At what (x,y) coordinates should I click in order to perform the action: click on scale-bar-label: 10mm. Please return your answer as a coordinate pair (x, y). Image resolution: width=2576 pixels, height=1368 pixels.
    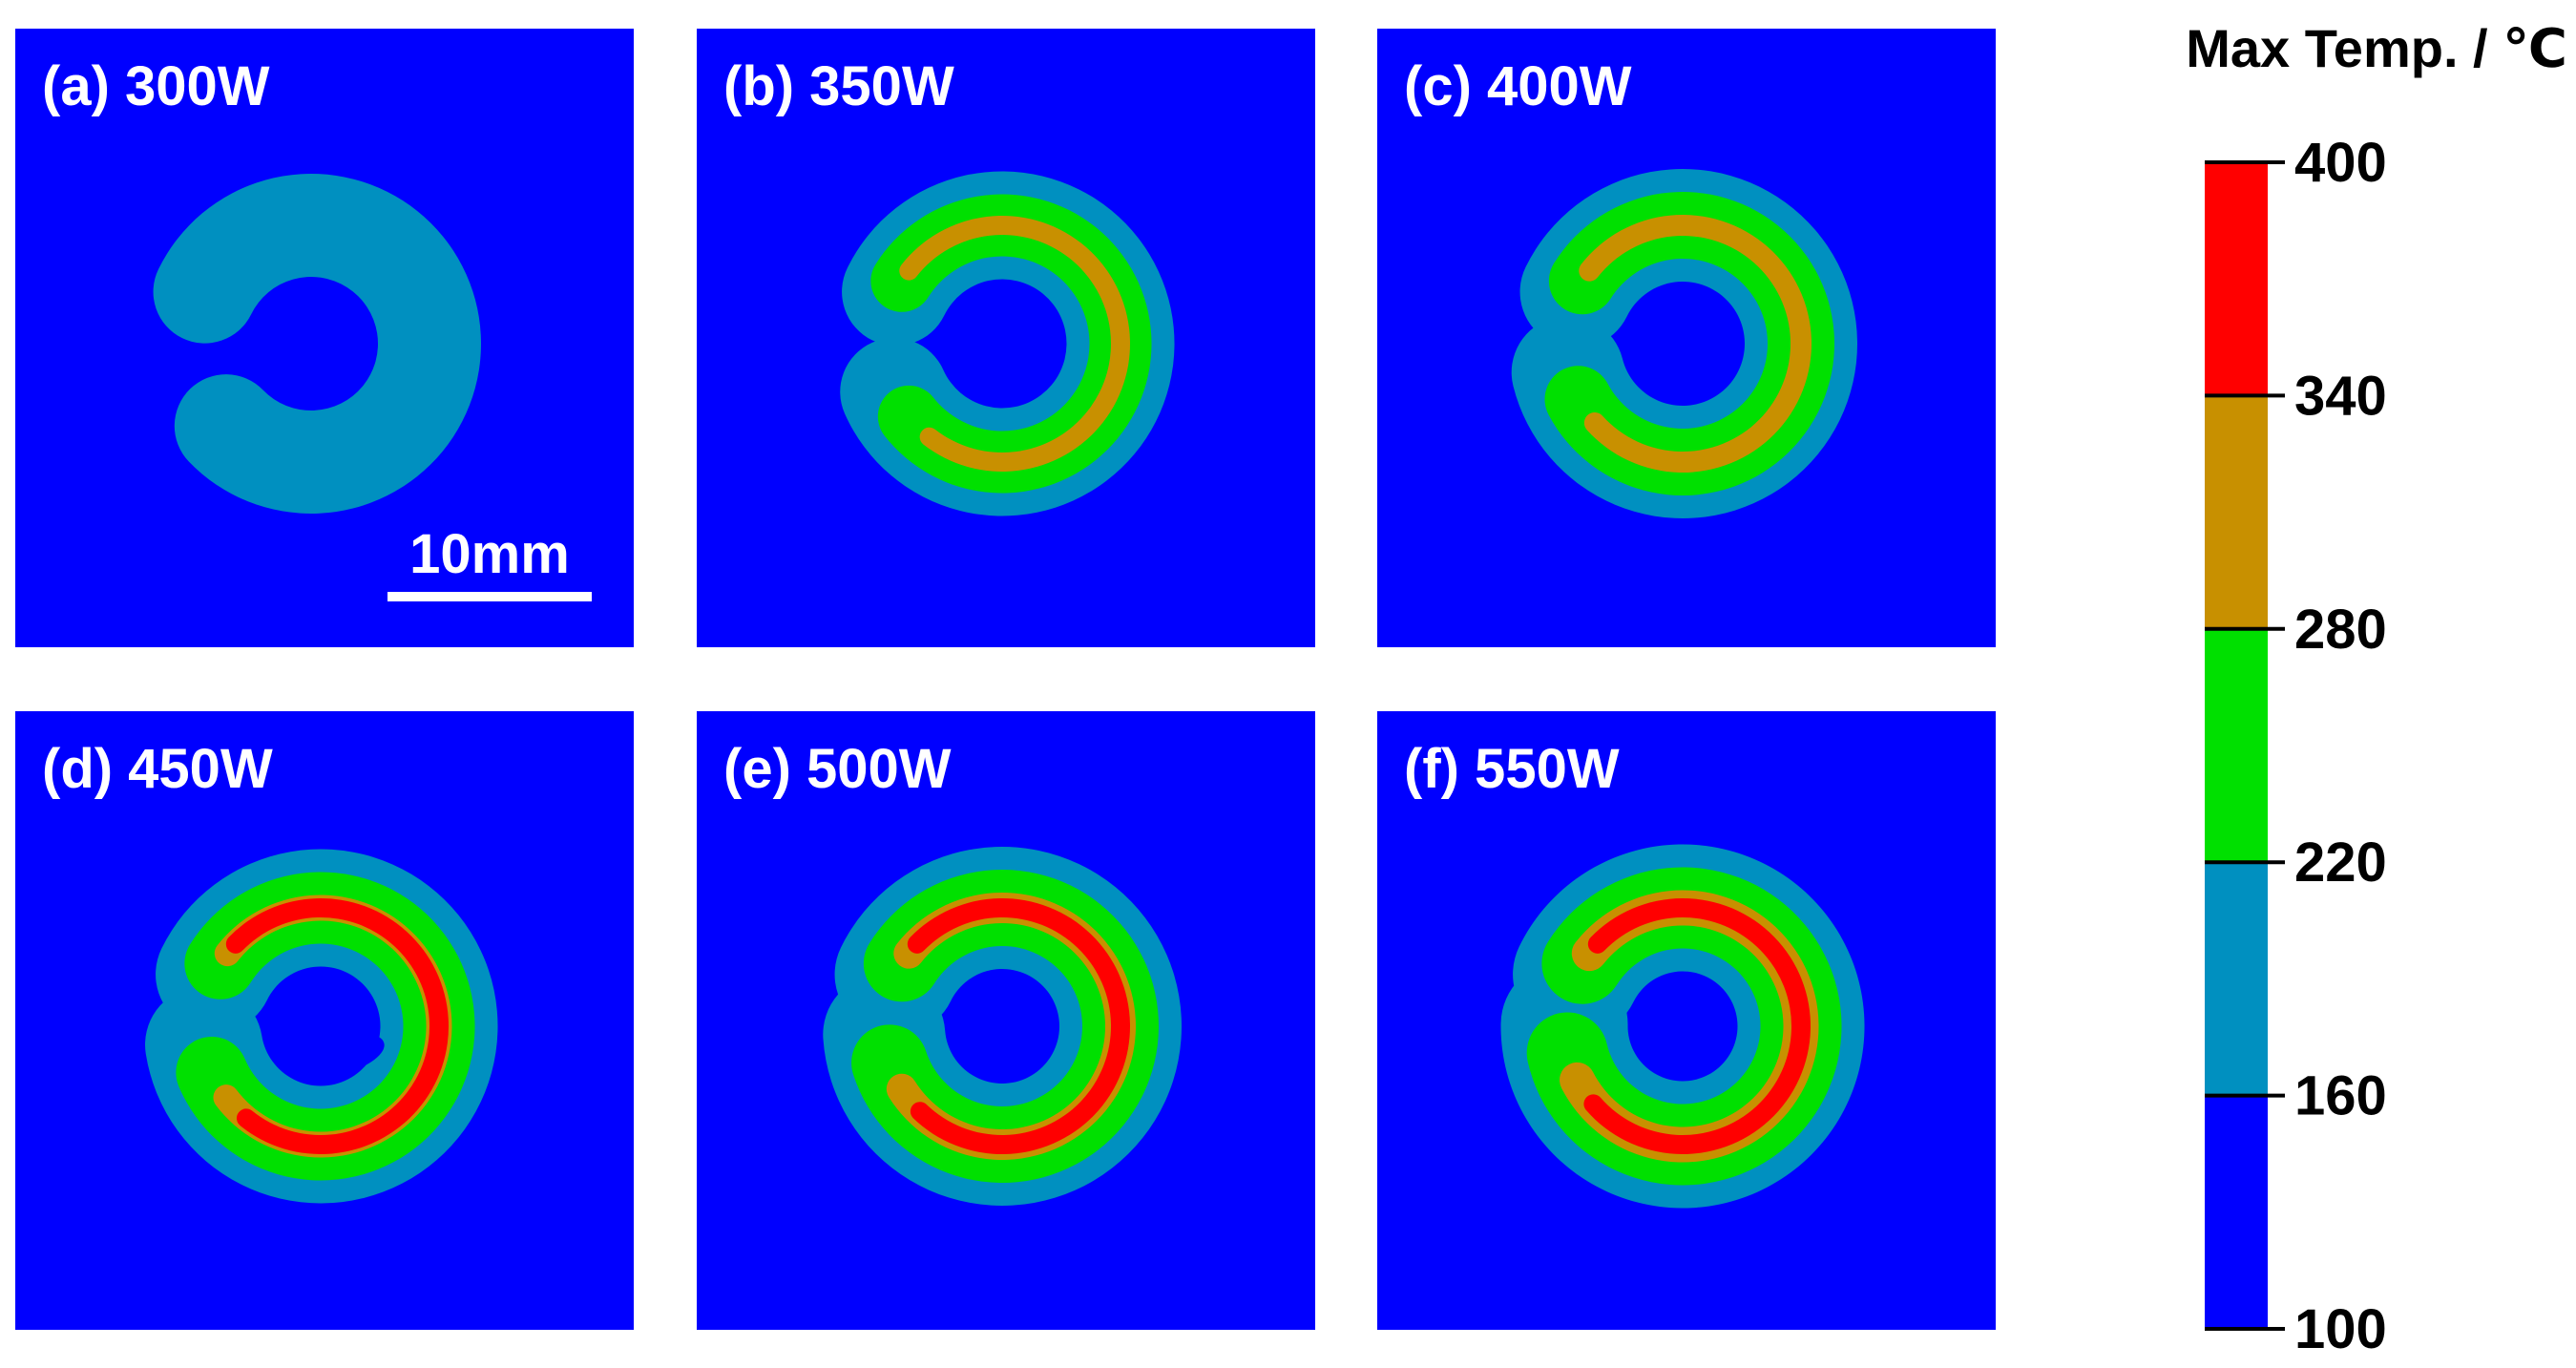
    Looking at the image, I should click on (489, 554).